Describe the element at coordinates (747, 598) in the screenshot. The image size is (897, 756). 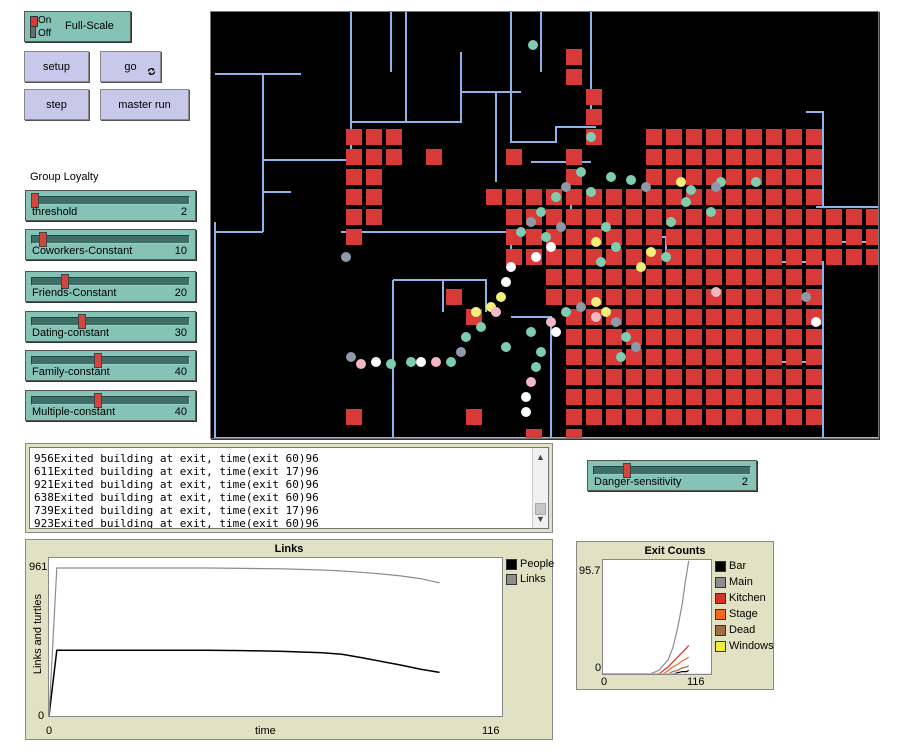
I see `legend-label: Kitchen` at that location.